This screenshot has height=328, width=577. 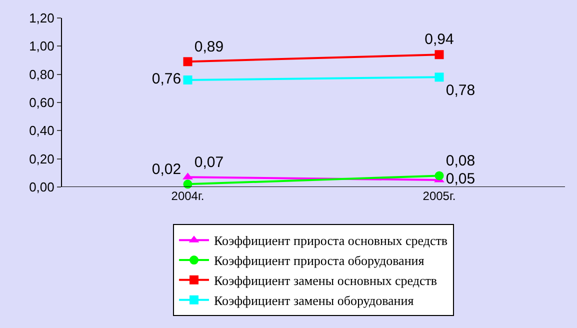 What do you see at coordinates (209, 162) in the screenshot?
I see `data-label: 0,07` at bounding box center [209, 162].